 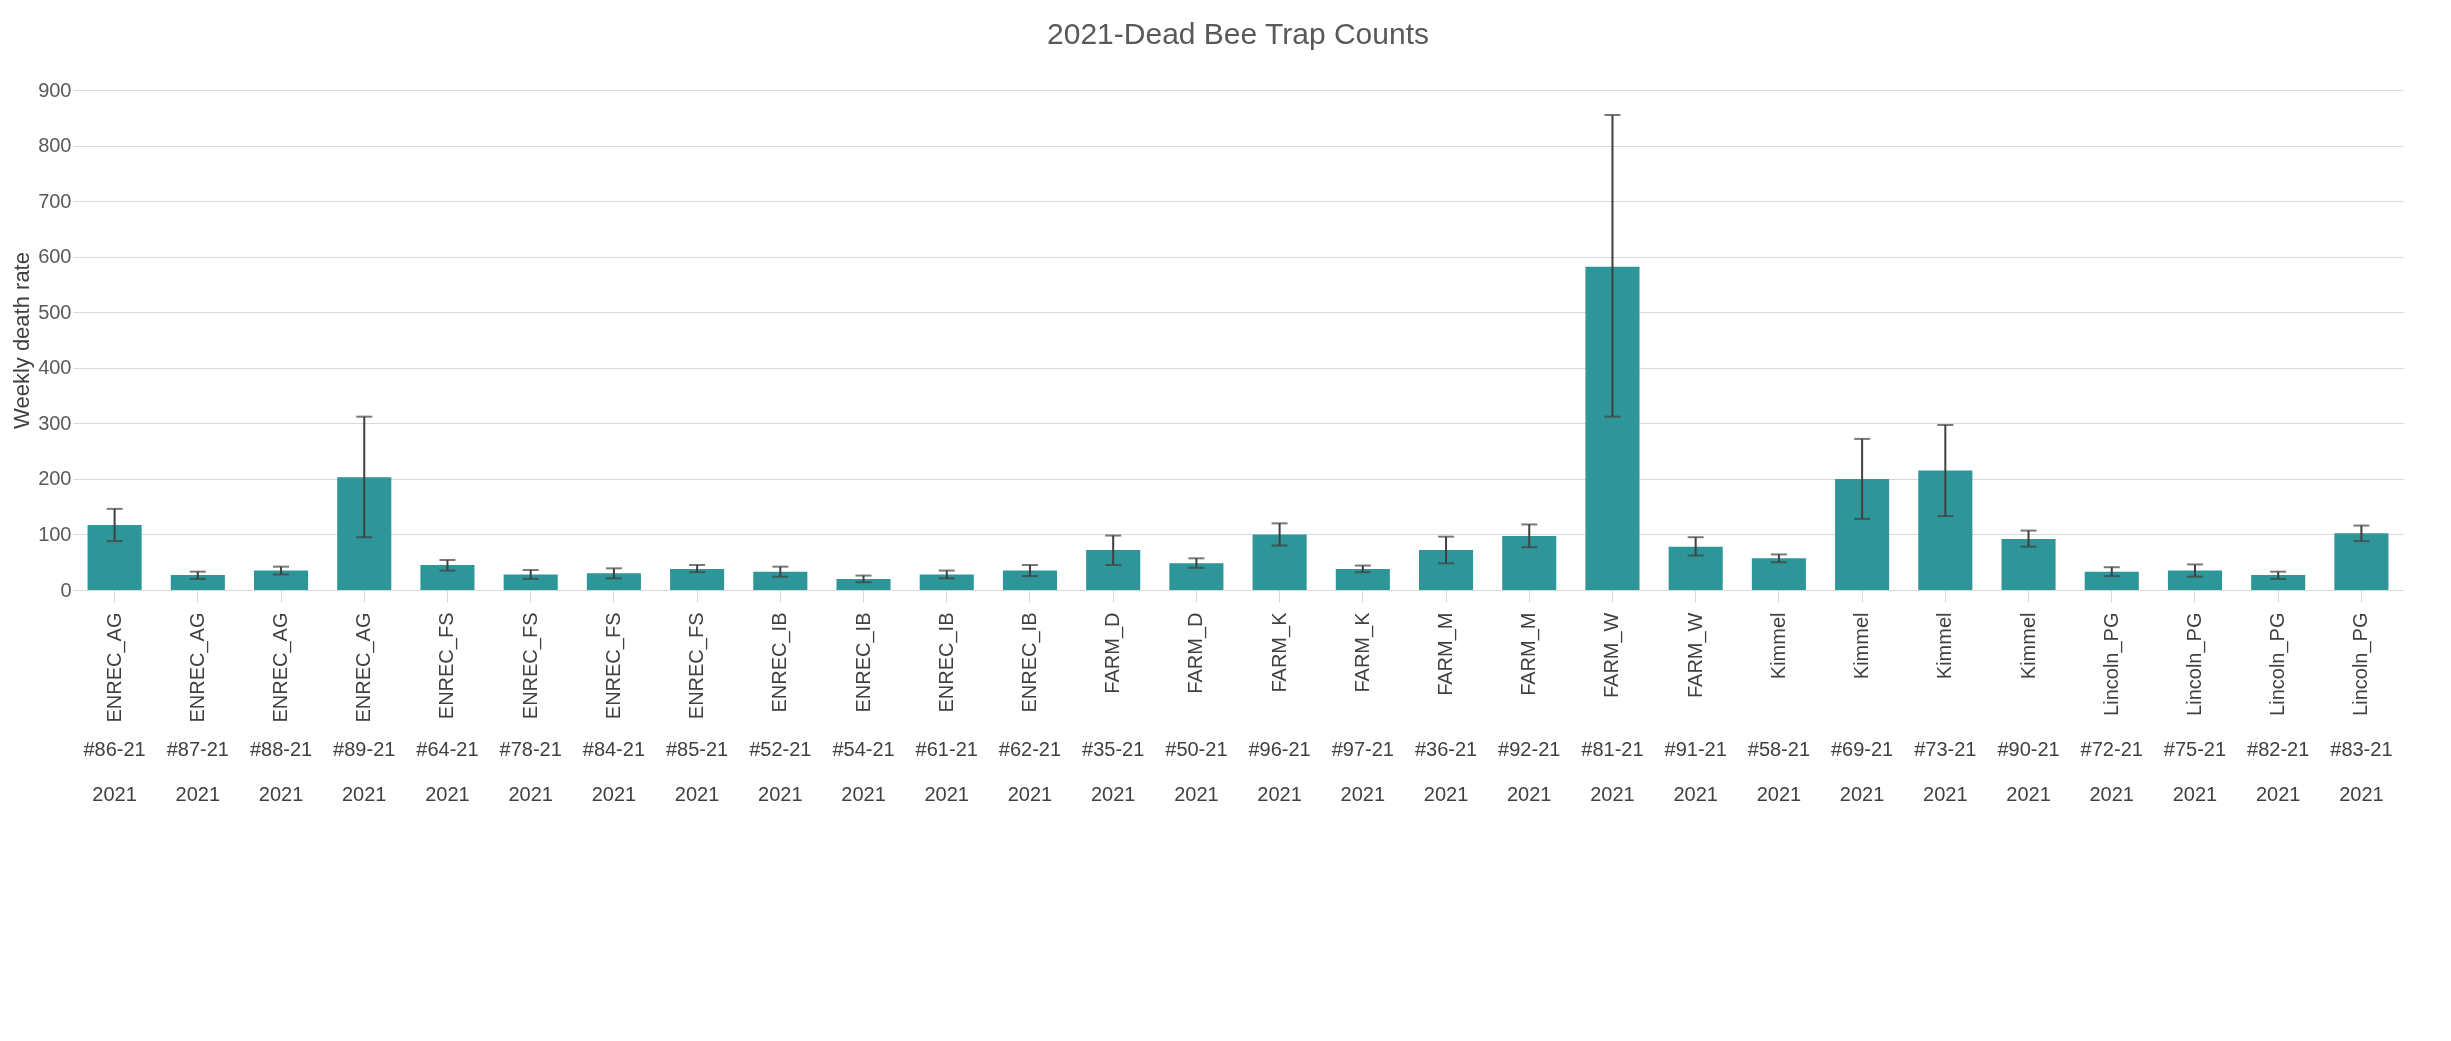 I want to click on category-label: Lincoln_PG #75-21 2021, so click(x=2195, y=708).